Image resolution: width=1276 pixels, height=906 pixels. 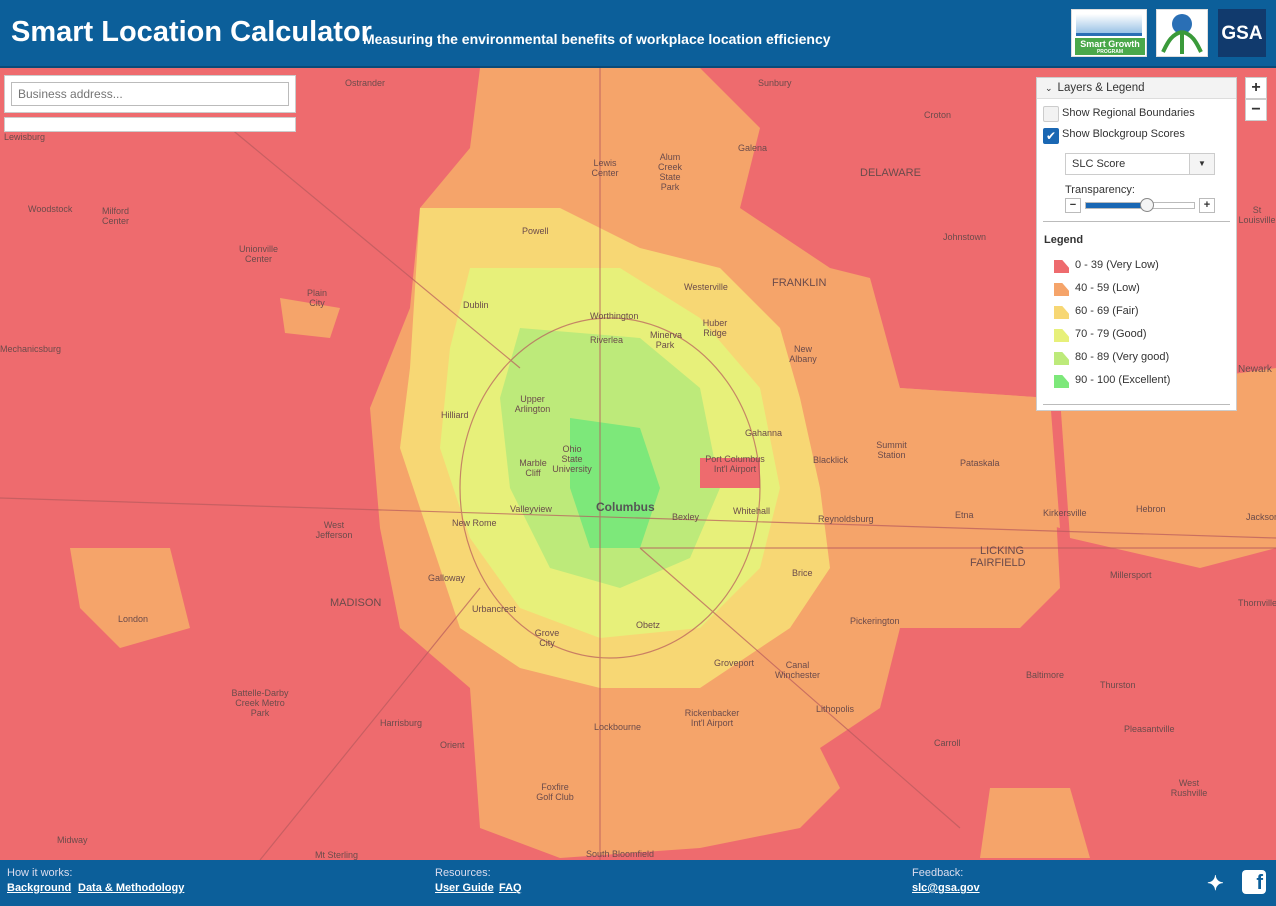 What do you see at coordinates (620, 854) in the screenshot?
I see `place-label: South Bloomfield` at bounding box center [620, 854].